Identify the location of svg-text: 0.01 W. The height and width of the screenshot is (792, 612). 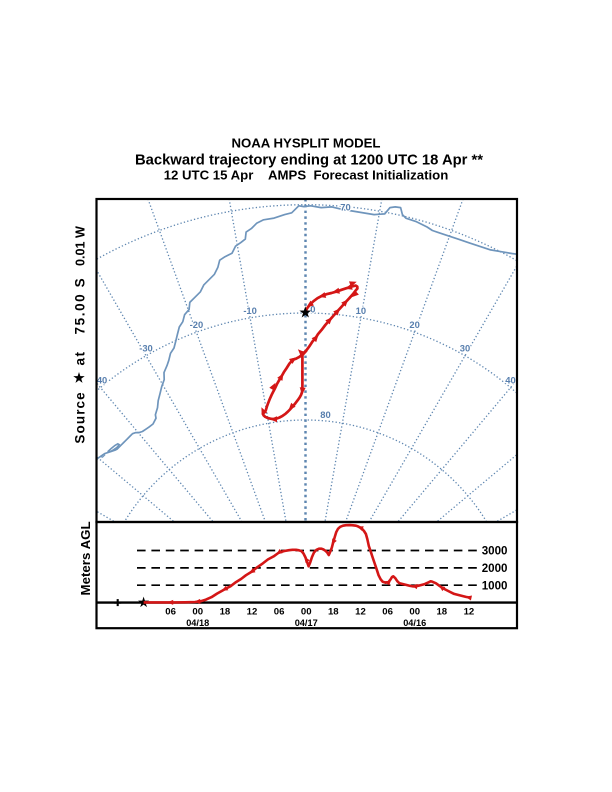
(81, 246).